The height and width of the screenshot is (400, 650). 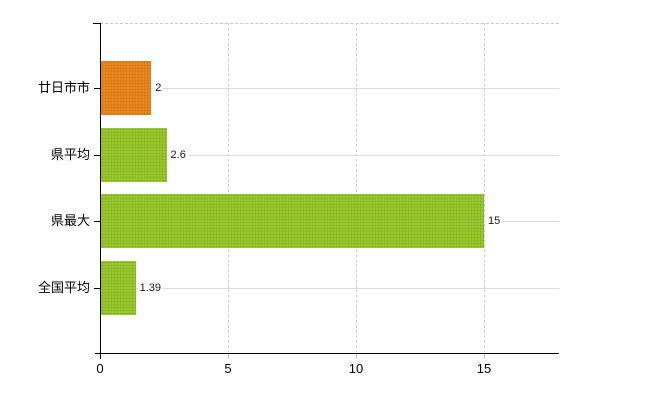 What do you see at coordinates (63, 87) in the screenshot?
I see `category-label: 廿日市市` at bounding box center [63, 87].